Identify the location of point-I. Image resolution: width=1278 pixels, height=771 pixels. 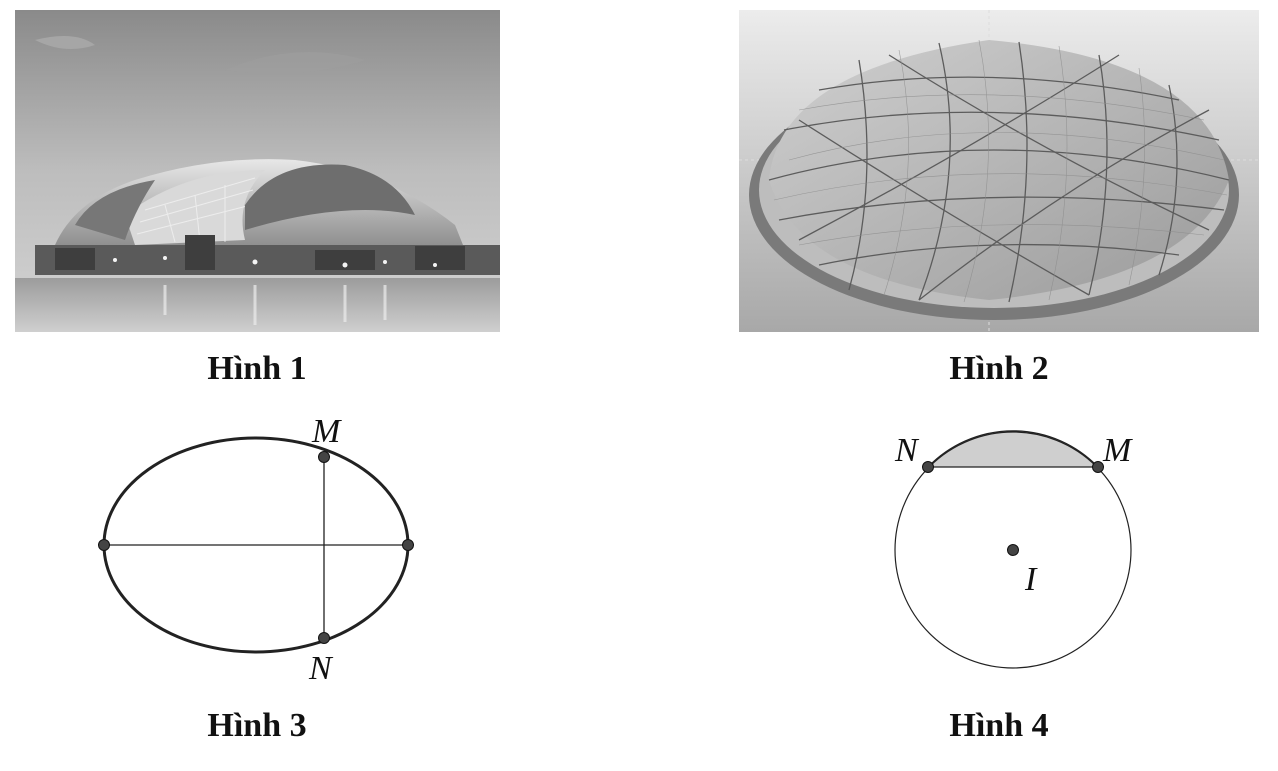
(1013, 550).